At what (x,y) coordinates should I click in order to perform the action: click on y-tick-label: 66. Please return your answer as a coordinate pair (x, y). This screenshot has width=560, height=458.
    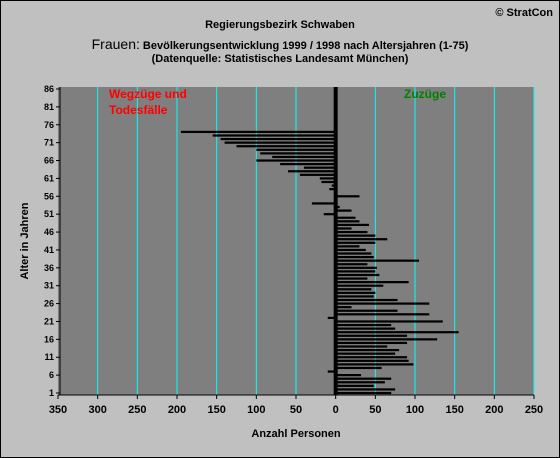
    Looking at the image, I should click on (49, 161).